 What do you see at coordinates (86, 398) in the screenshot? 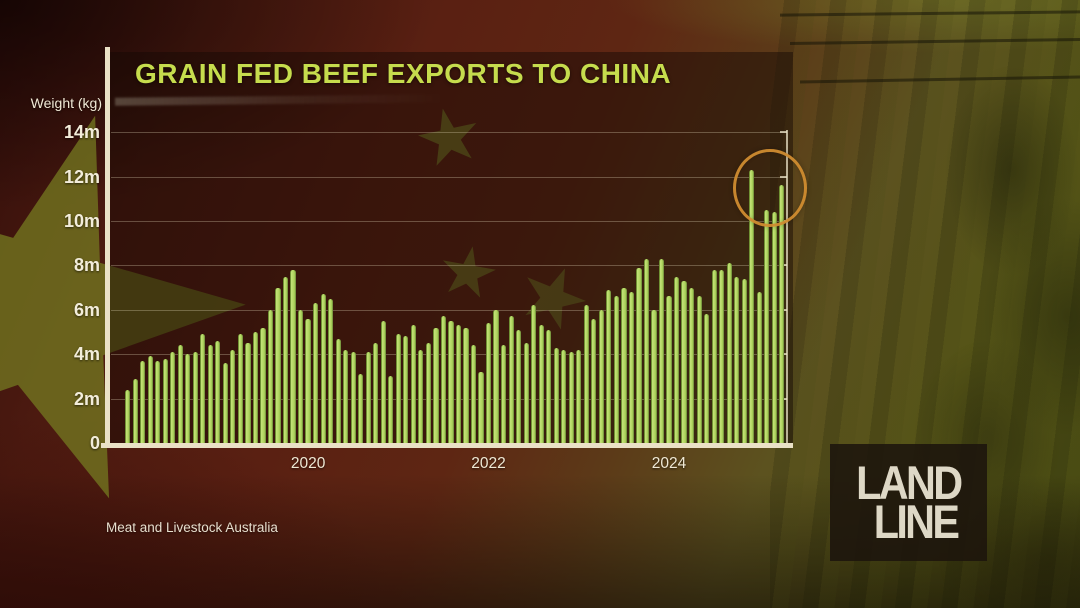
I see `y-tick-label: 2m` at bounding box center [86, 398].